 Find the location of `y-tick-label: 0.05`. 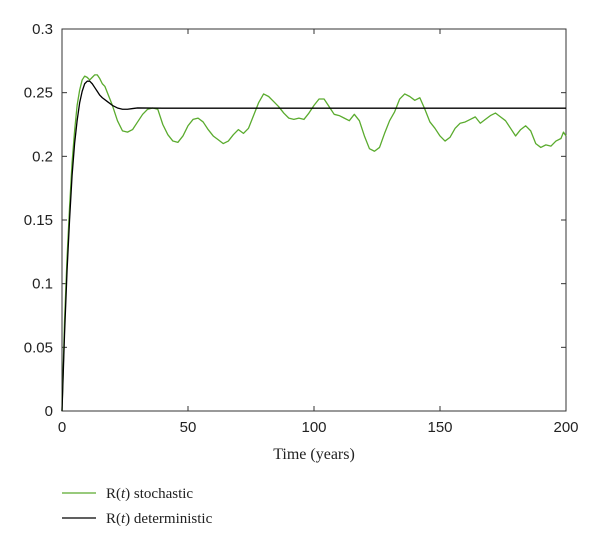

y-tick-label: 0.05 is located at coordinates (38, 347).